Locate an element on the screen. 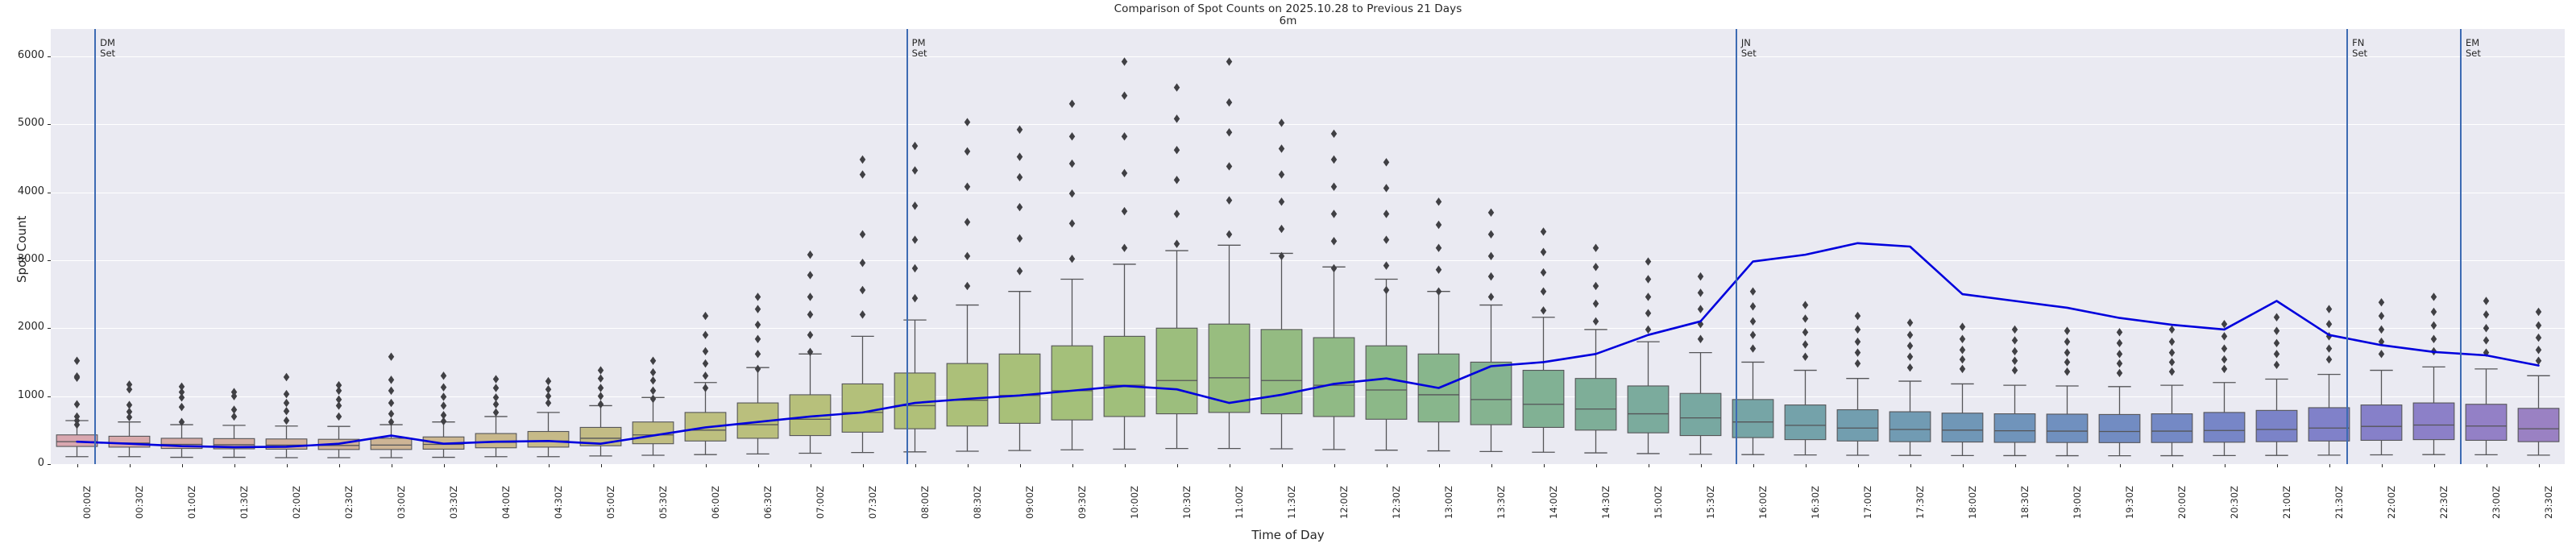  x-tick-label: 03:30Z is located at coordinates (453, 502).